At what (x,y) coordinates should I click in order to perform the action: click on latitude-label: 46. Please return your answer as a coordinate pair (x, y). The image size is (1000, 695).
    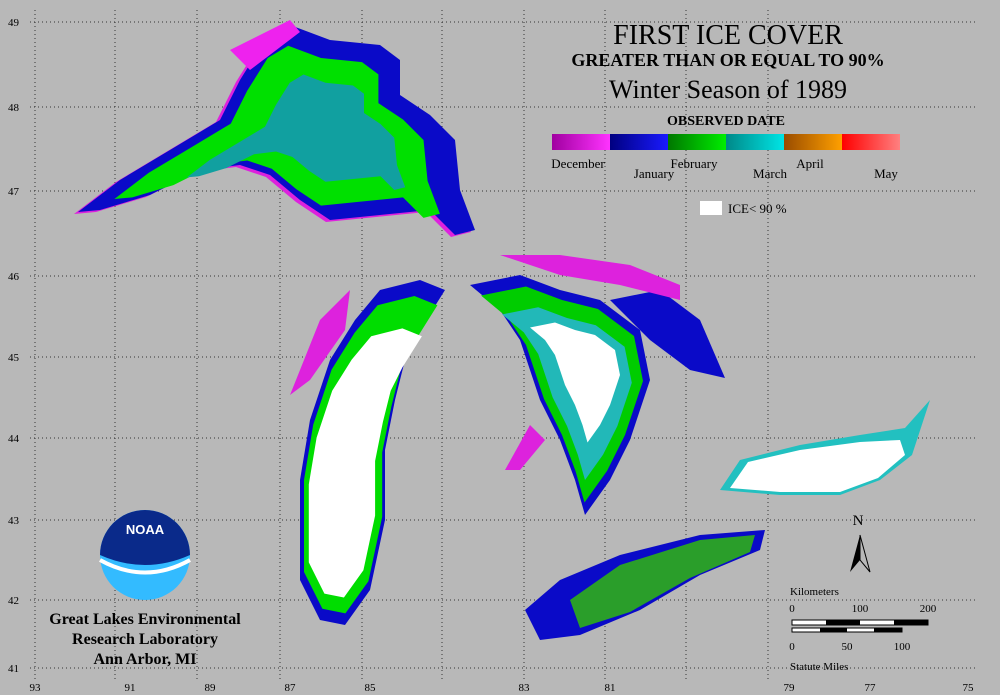
    Looking at the image, I should click on (14, 277).